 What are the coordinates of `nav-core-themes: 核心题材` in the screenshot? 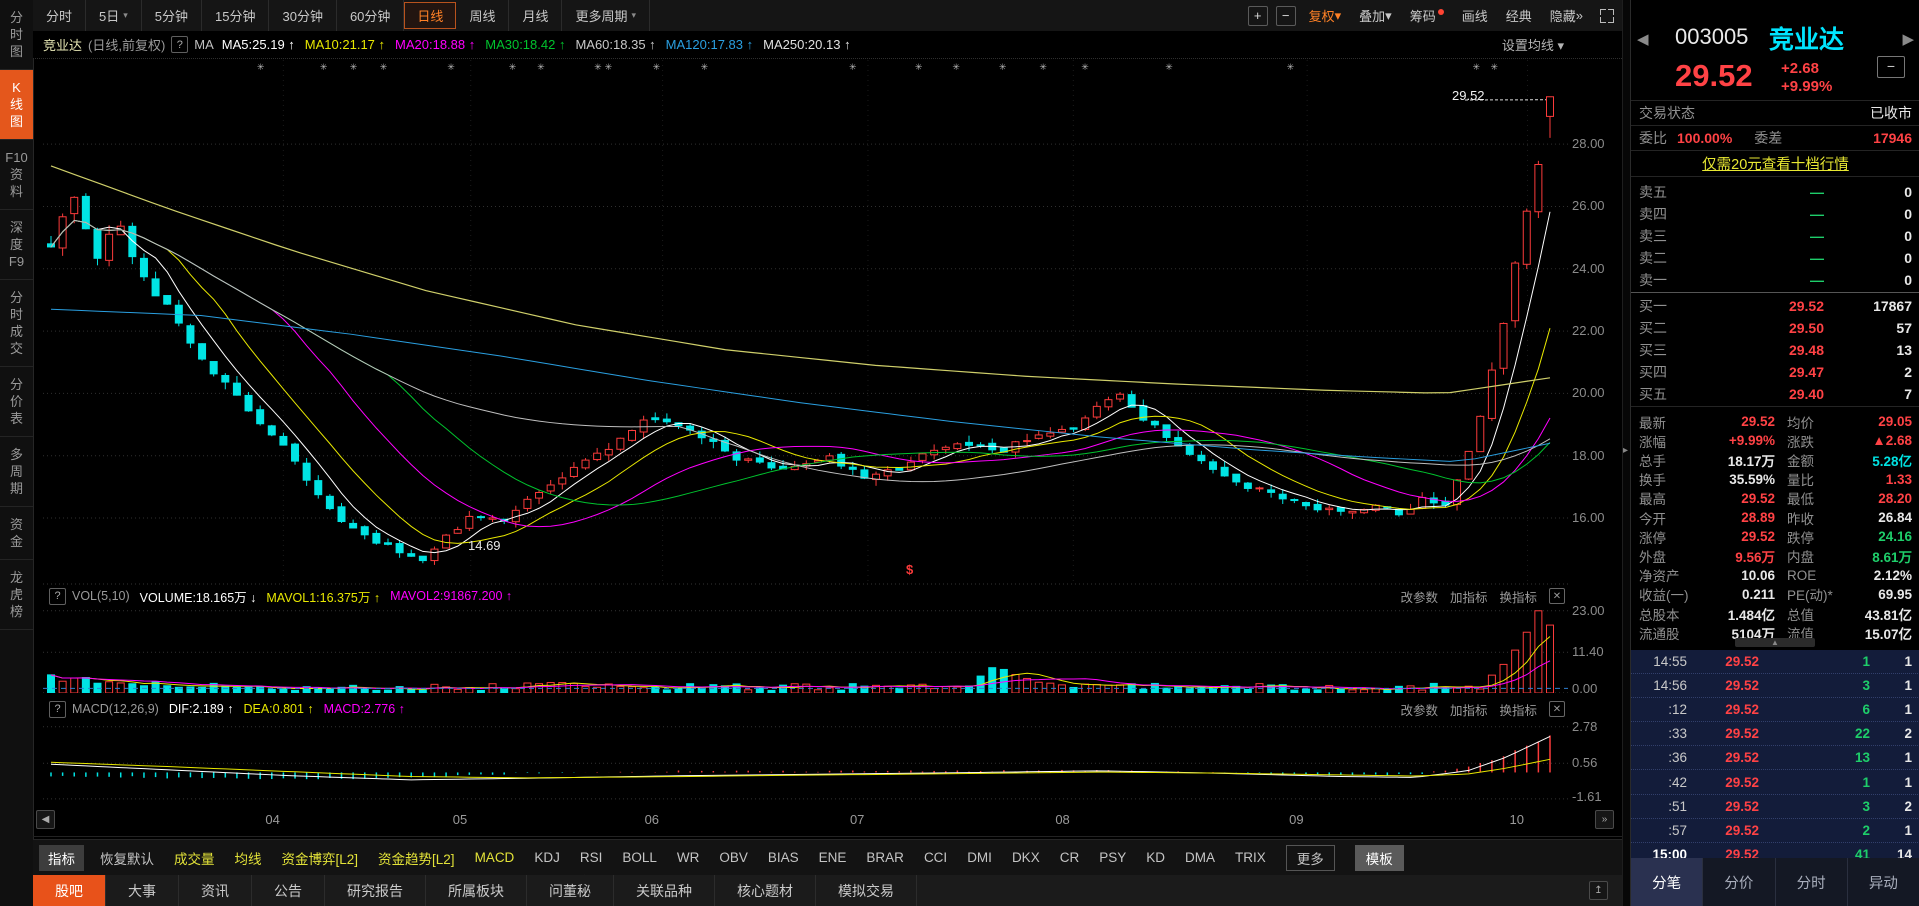 It's located at (765, 890).